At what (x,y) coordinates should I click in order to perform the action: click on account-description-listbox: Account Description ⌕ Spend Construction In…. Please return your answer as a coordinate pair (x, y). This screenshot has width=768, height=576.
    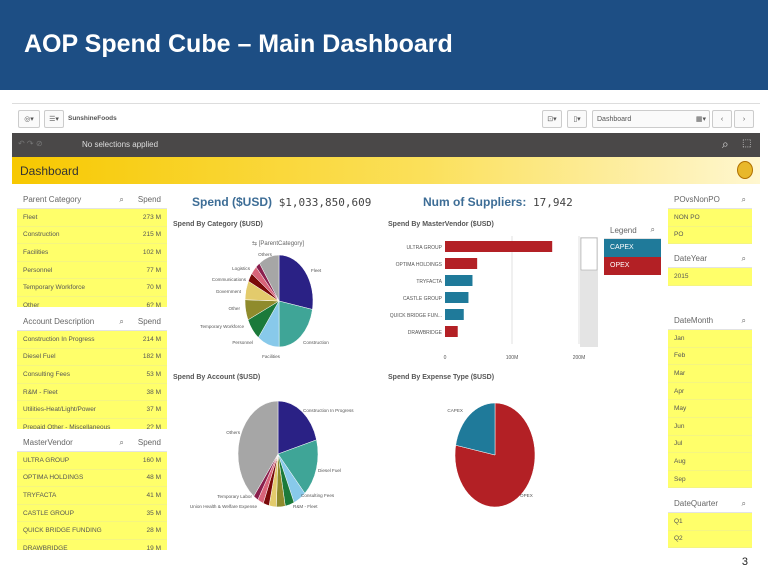
    Looking at the image, I should click on (92, 371).